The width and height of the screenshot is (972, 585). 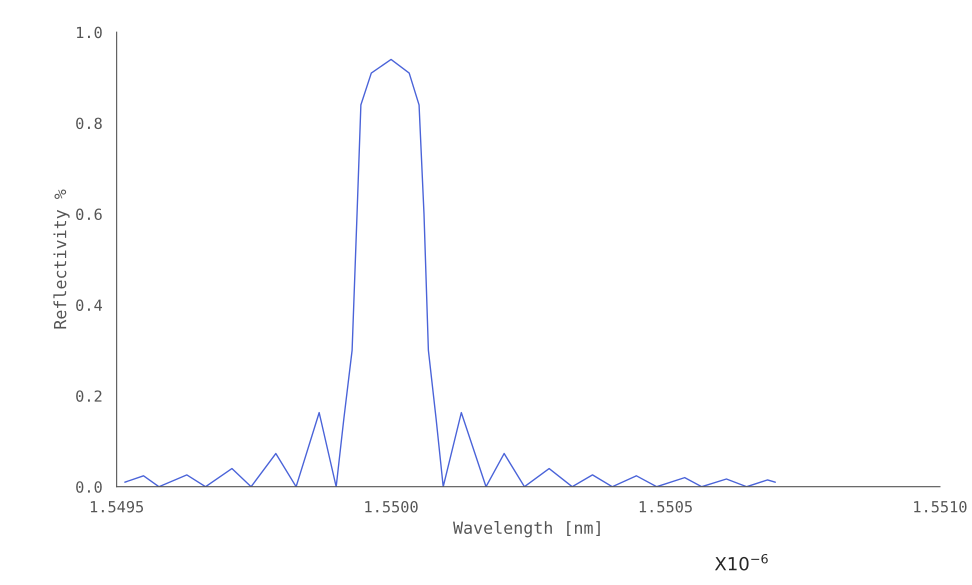 I want to click on x-tick-label: 1.5500, so click(x=391, y=506).